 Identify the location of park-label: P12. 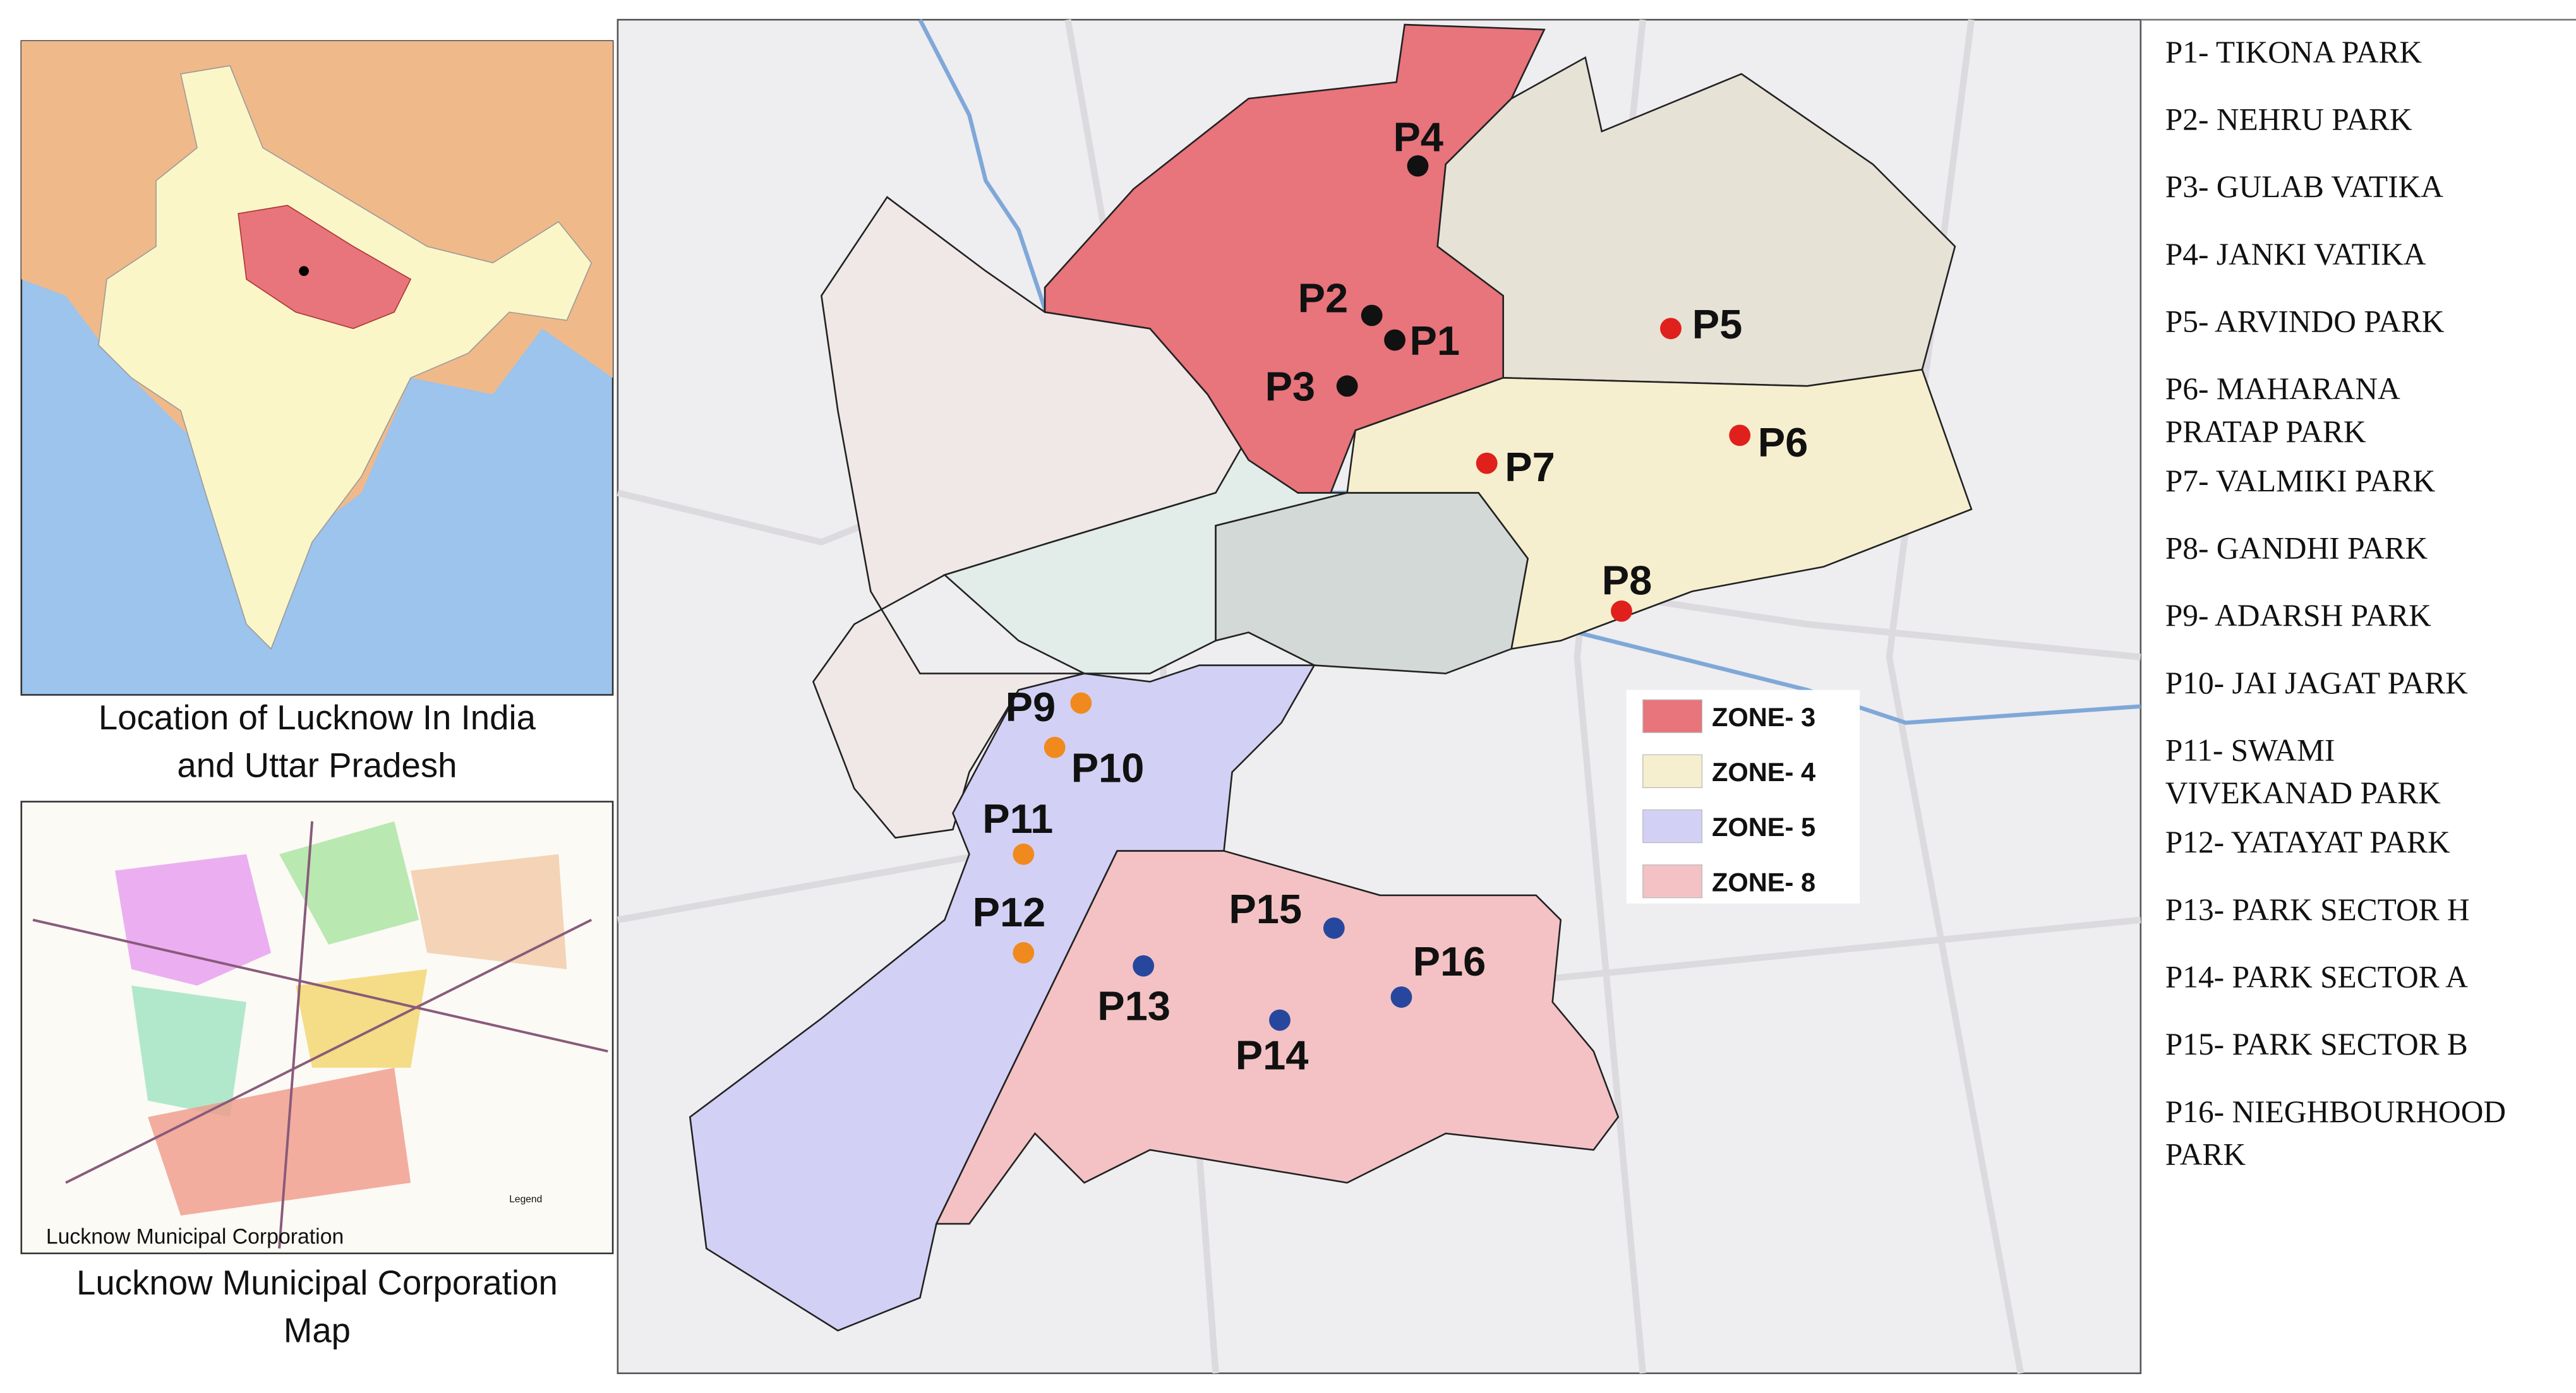
(1009, 912).